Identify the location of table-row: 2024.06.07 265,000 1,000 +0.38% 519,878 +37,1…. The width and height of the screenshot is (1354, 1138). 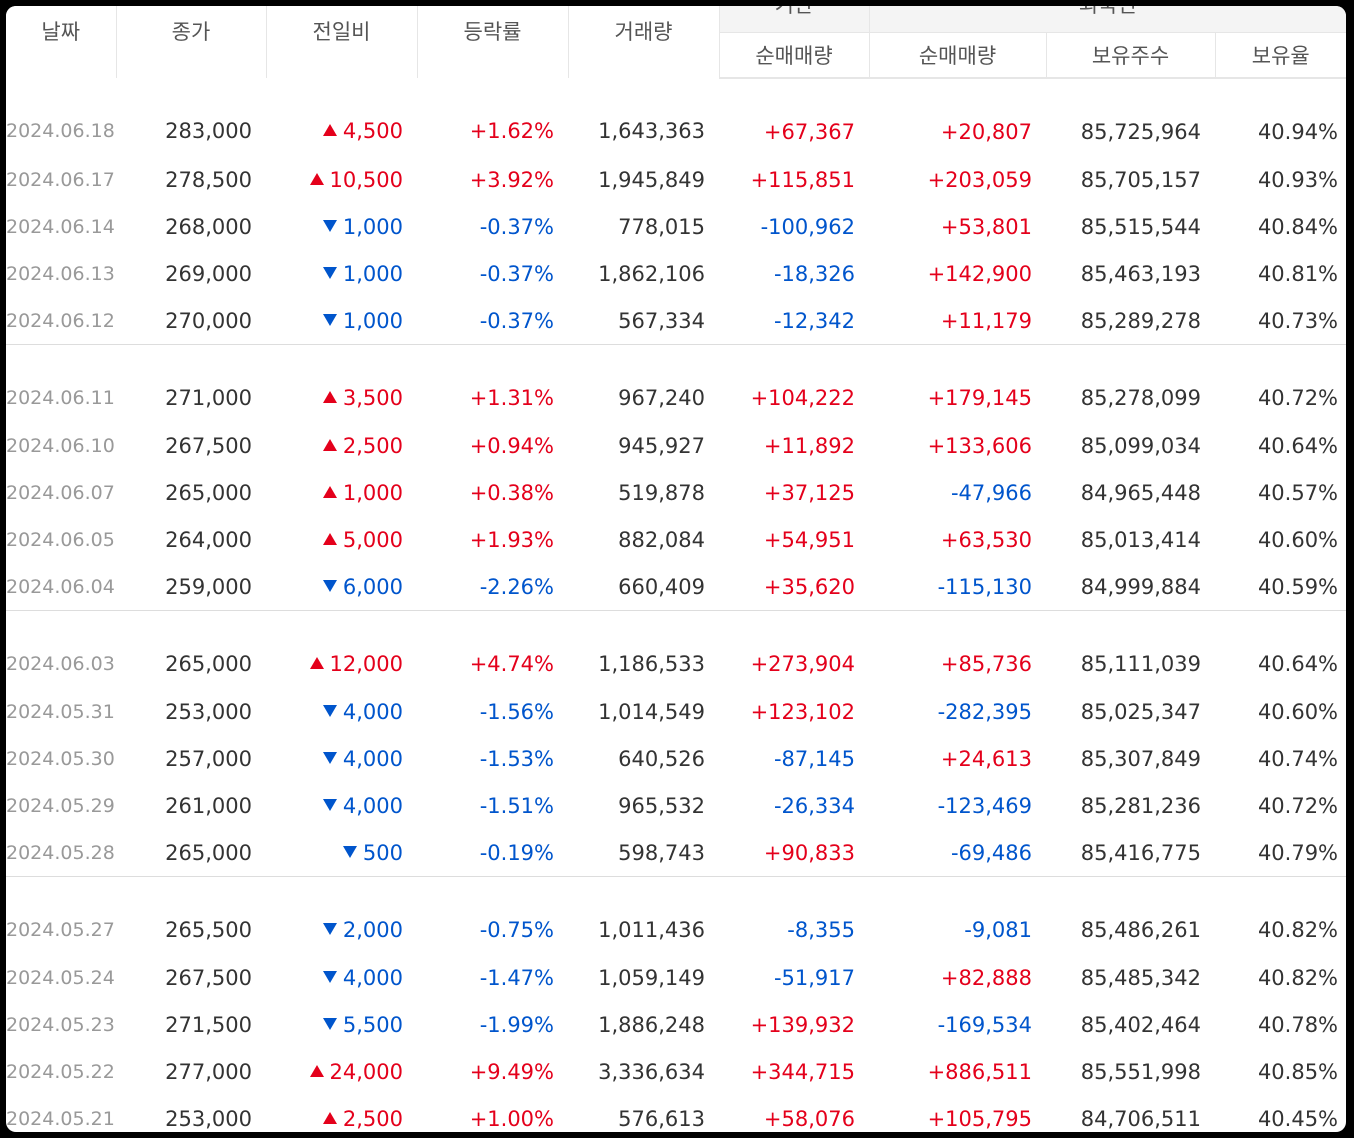
(676, 492).